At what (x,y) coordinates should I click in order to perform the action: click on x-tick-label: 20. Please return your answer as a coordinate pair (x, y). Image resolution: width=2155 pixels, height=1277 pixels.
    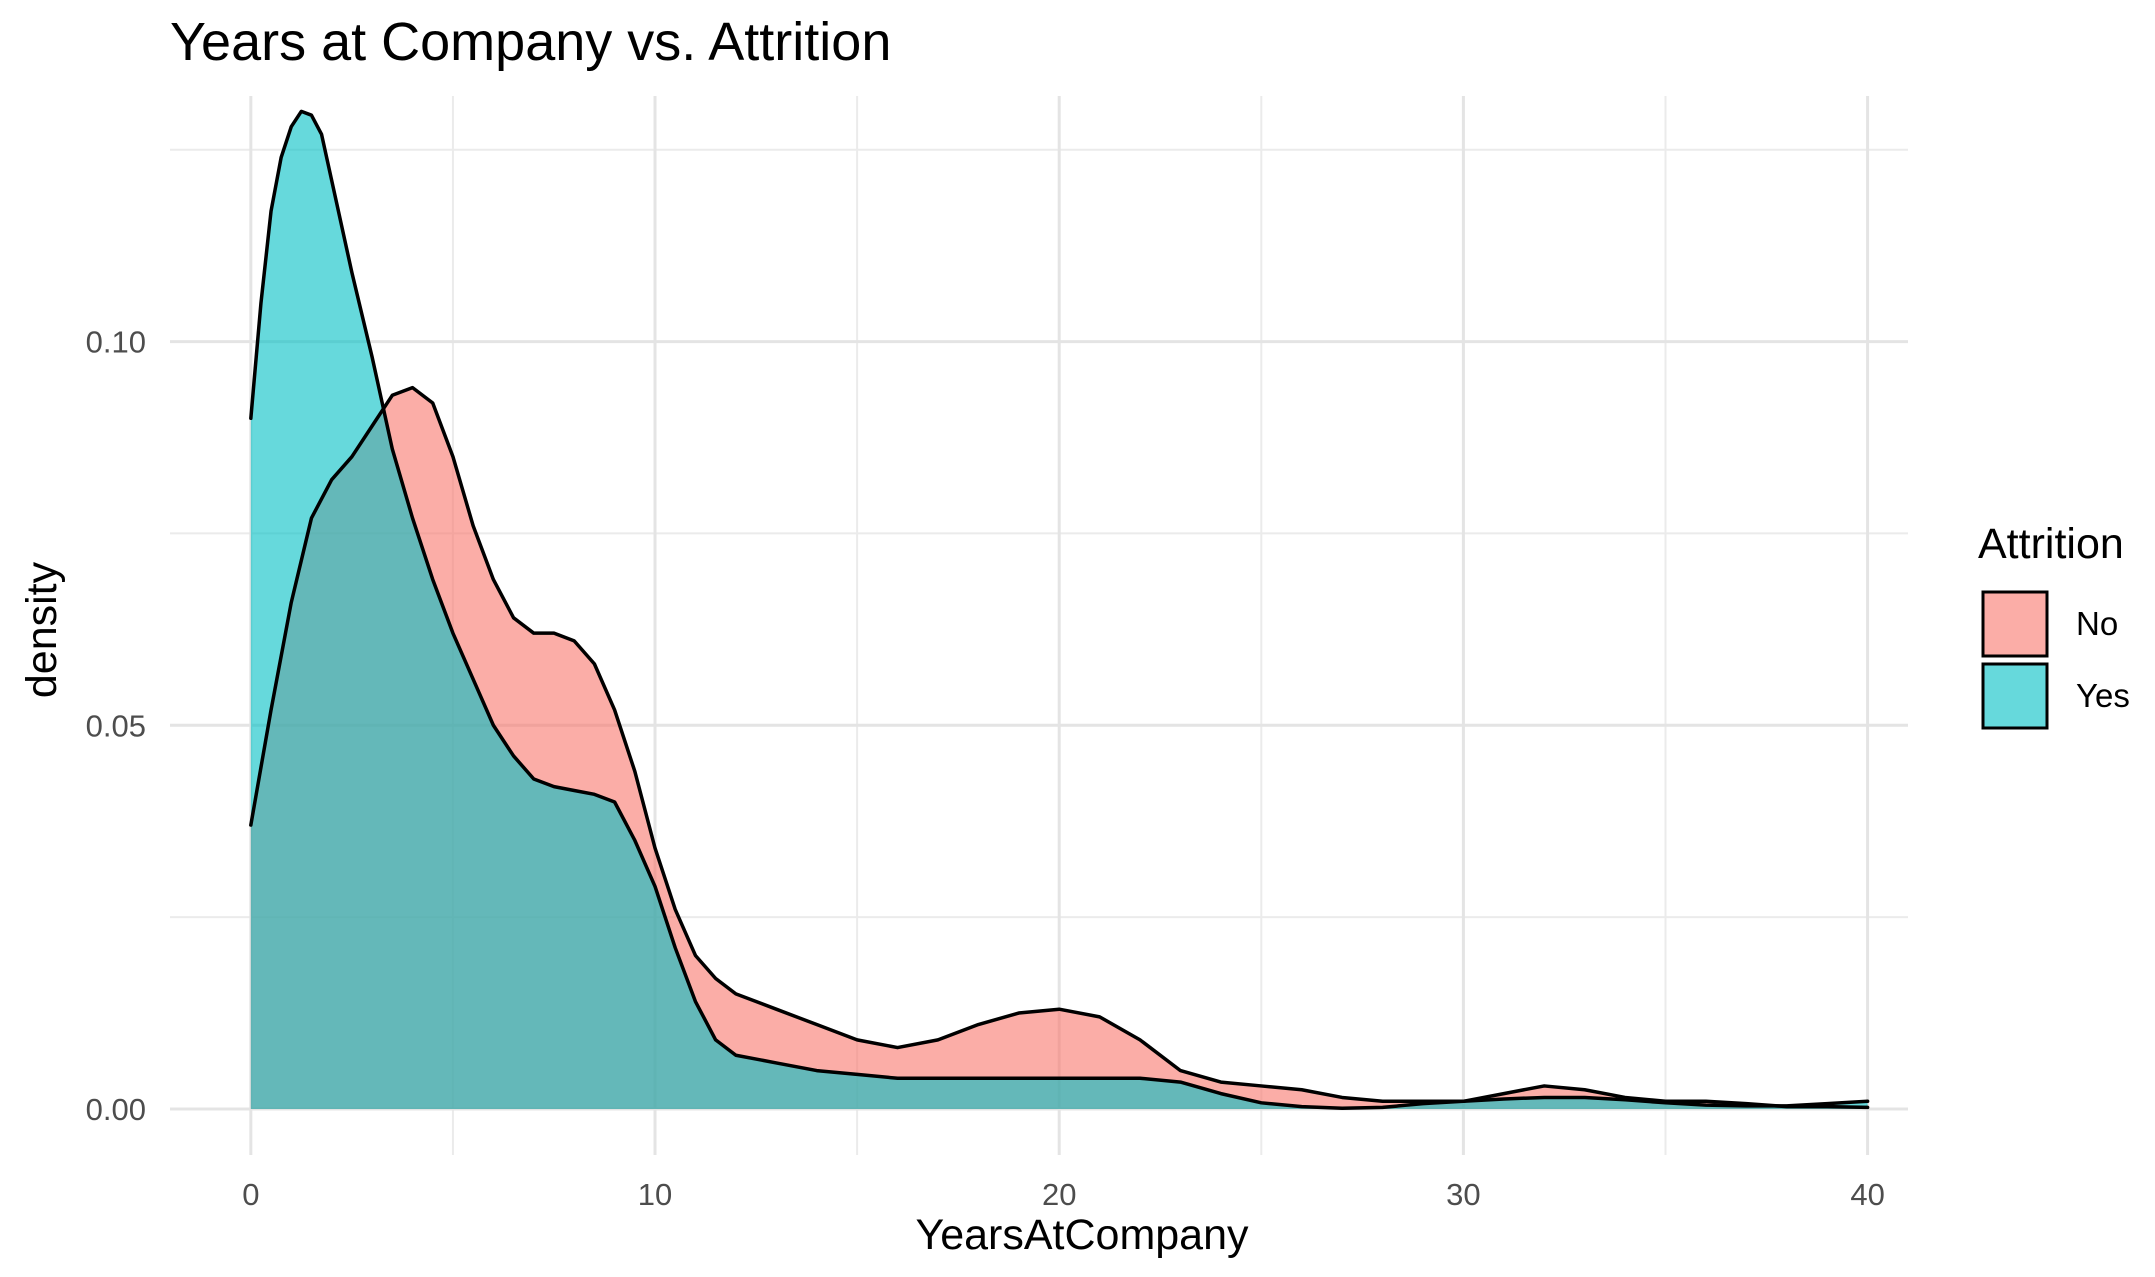
    Looking at the image, I should click on (1059, 1194).